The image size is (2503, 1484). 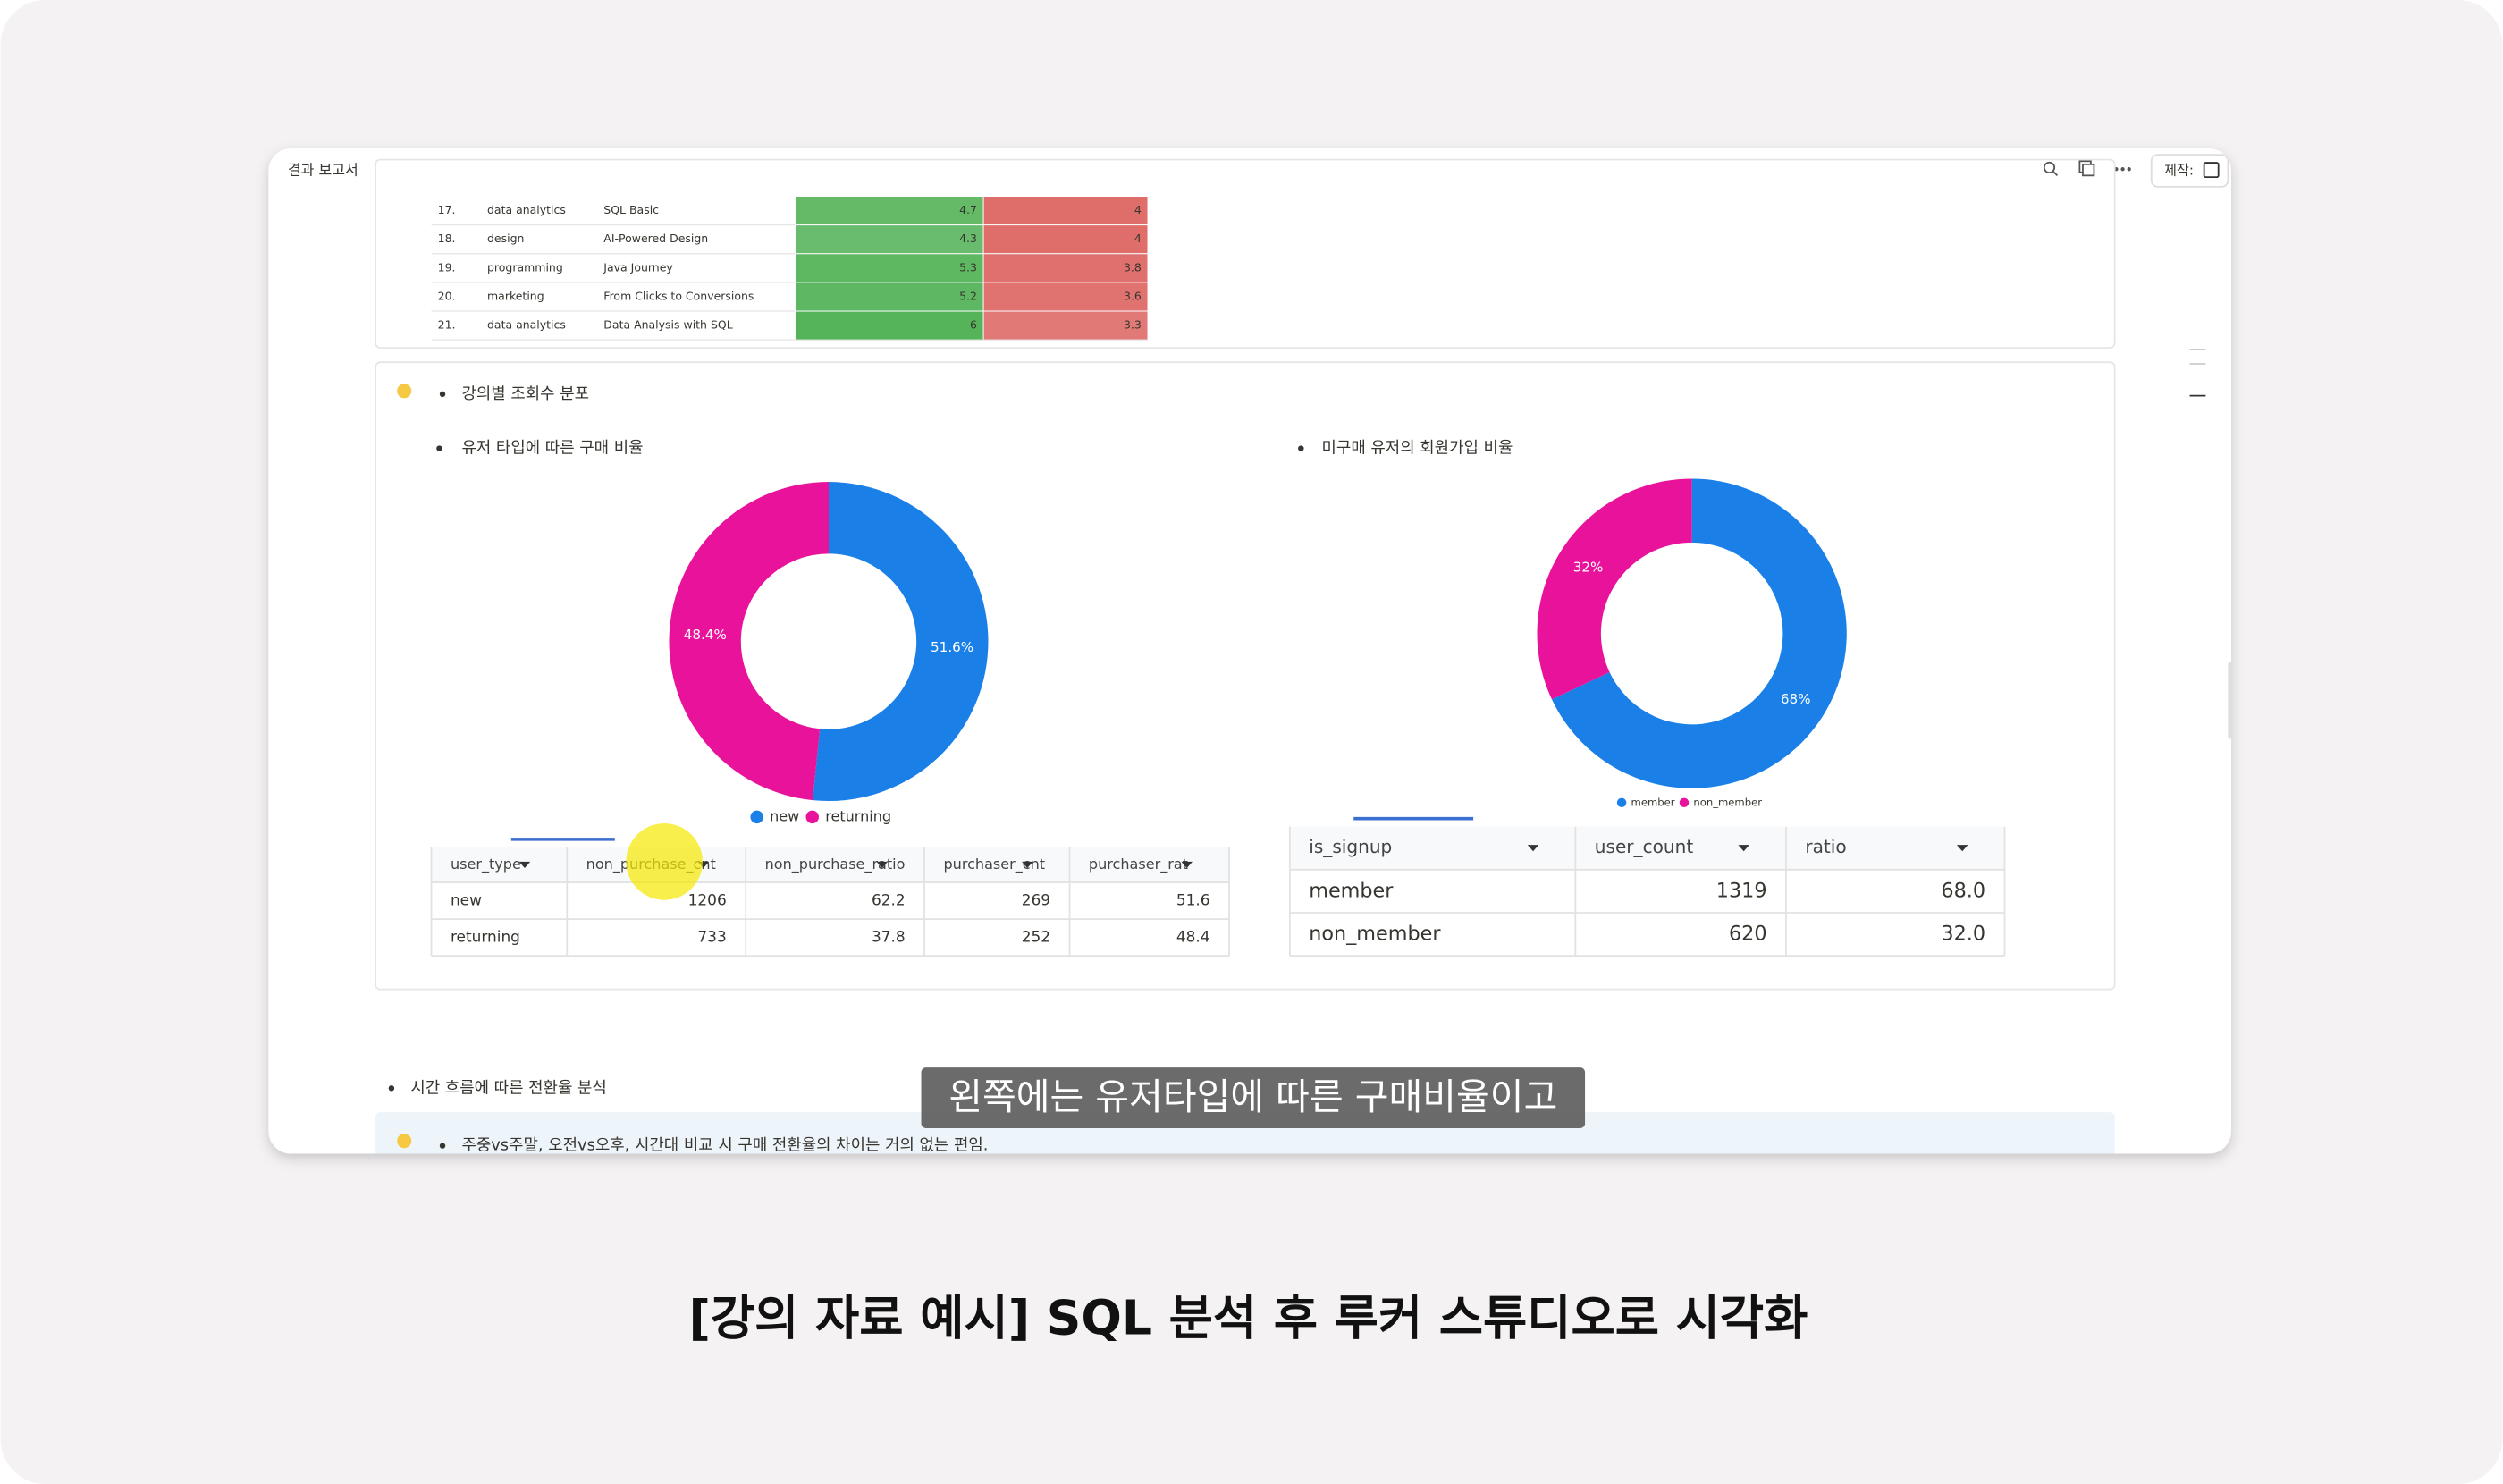 I want to click on table-cell: 6, so click(x=973, y=325).